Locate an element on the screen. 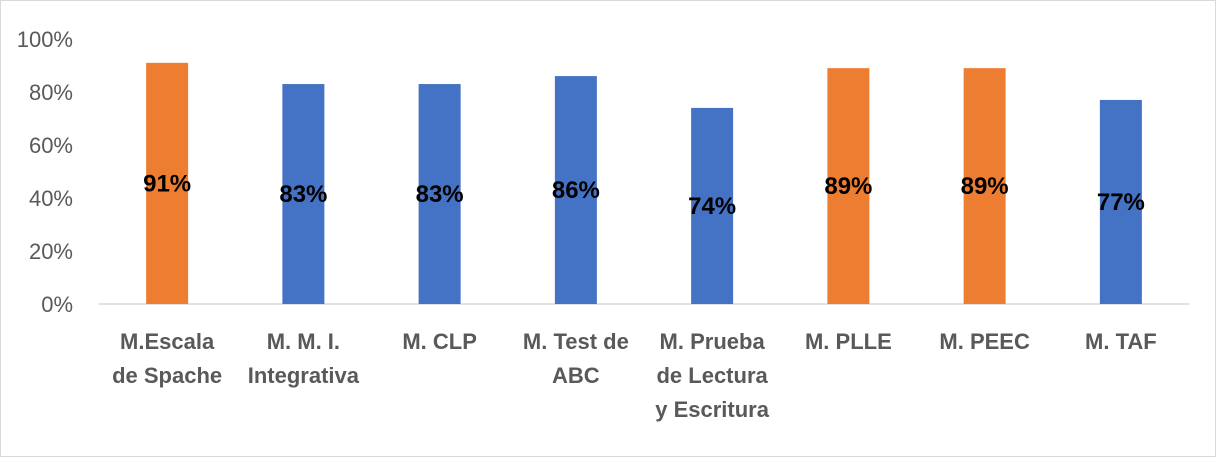 The image size is (1216, 458). category-label: M. Prueba de Lectura y Escritura is located at coordinates (712, 375).